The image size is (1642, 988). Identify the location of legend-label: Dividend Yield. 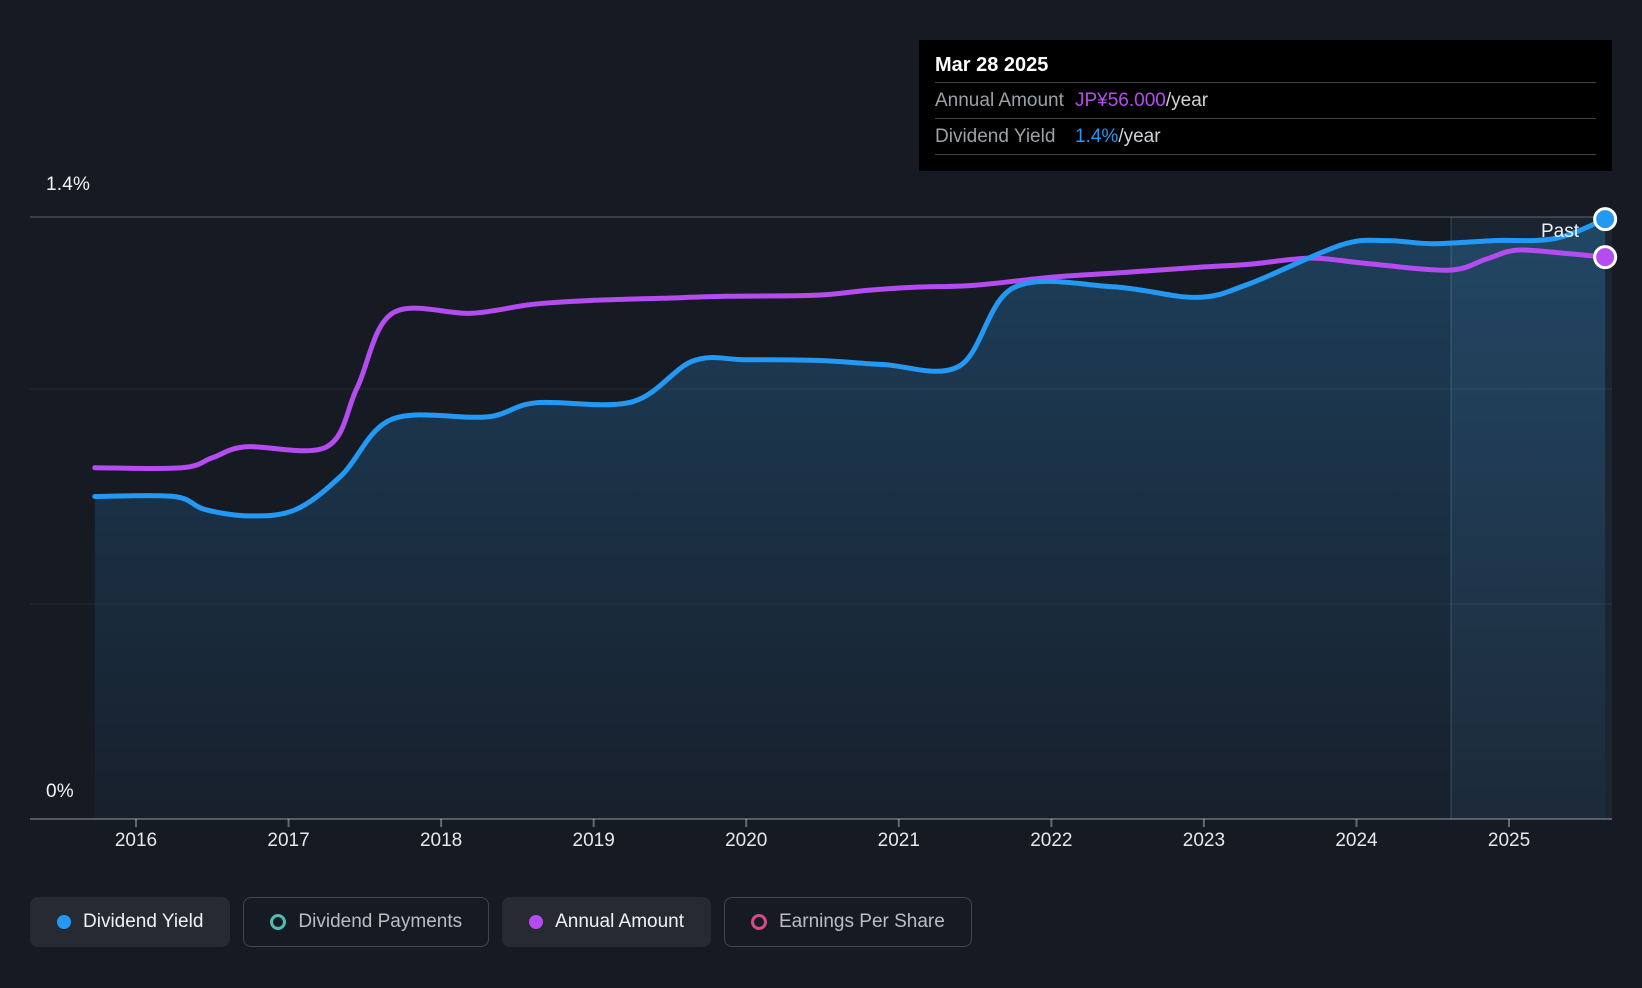
(143, 921).